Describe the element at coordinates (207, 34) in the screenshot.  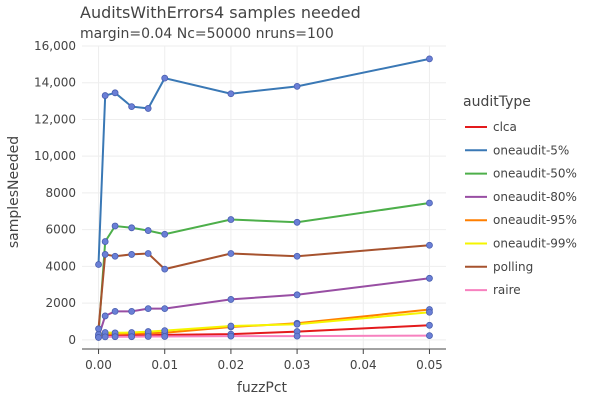
I see `chart-subtitle: margin=0.04 Nc=50000 nruns=100` at that location.